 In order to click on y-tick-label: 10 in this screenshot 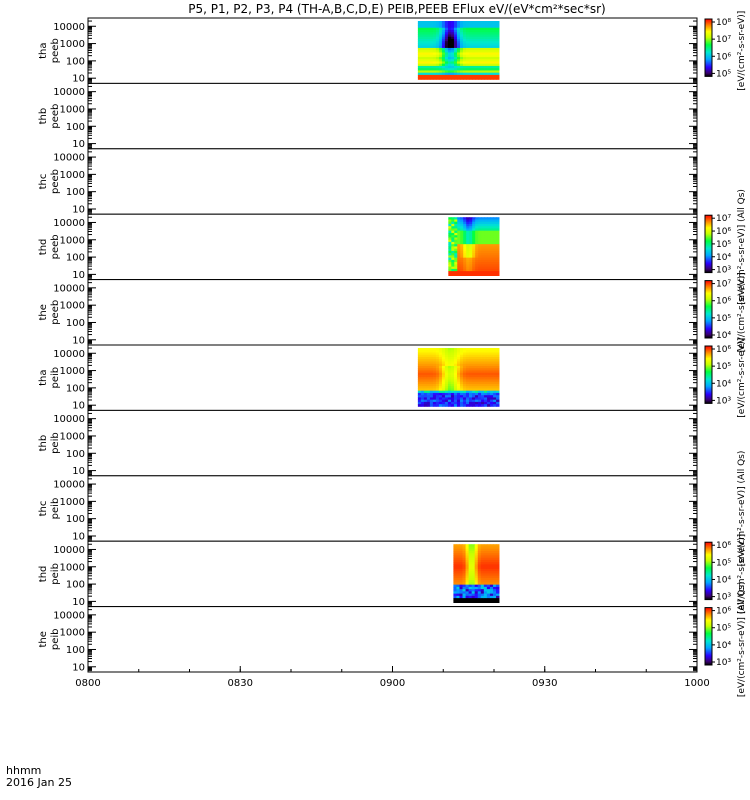, I will do `click(78, 602)`.